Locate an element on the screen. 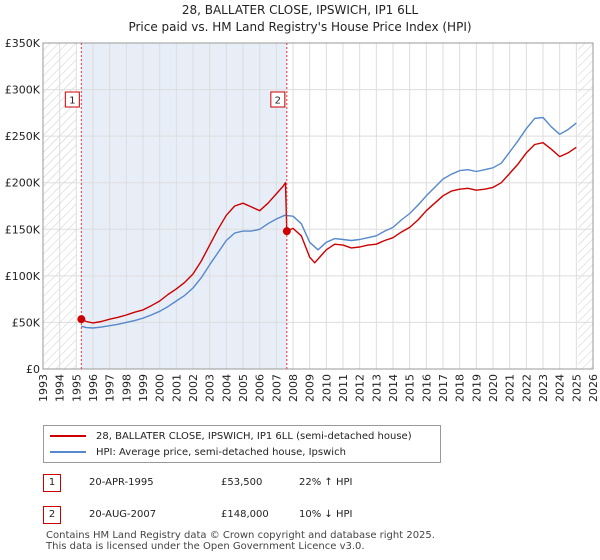  x-tick-label: 2018 is located at coordinates (460, 388).